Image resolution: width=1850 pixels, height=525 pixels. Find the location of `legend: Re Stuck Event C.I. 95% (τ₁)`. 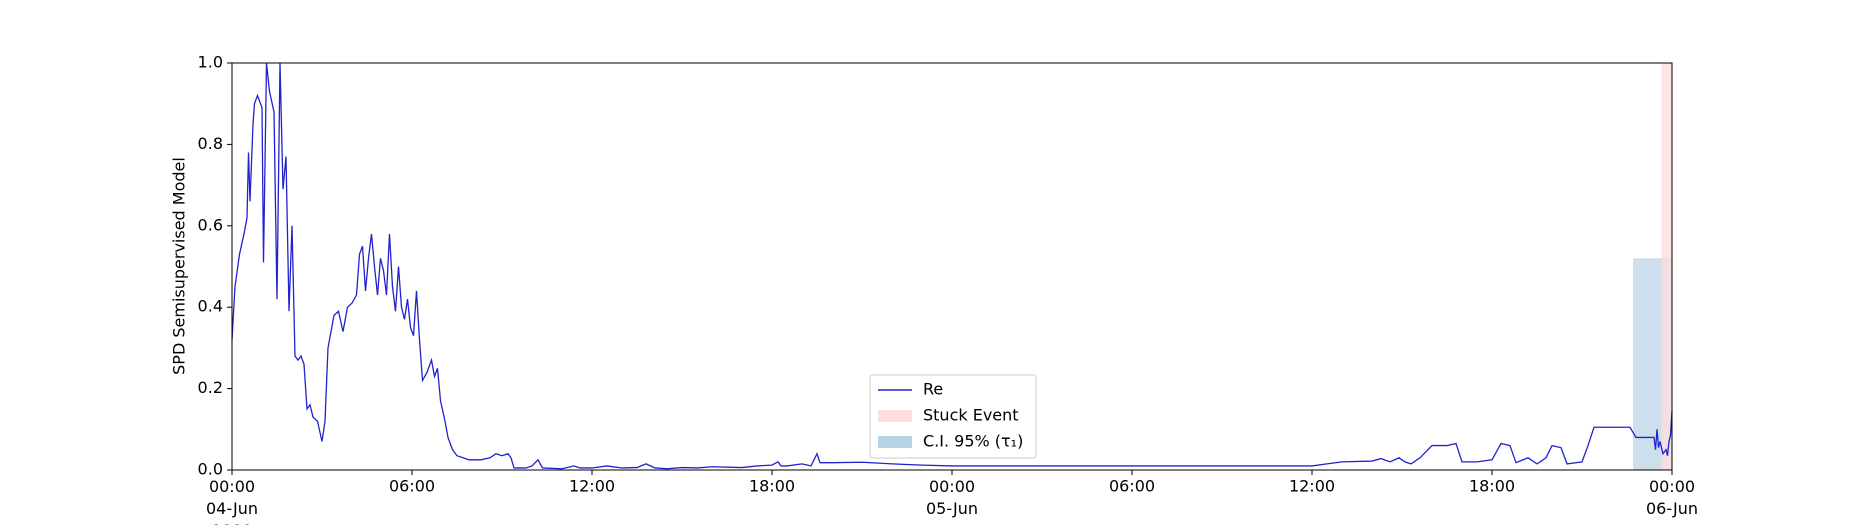

legend: Re Stuck Event C.I. 95% (τ₁) is located at coordinates (953, 416).